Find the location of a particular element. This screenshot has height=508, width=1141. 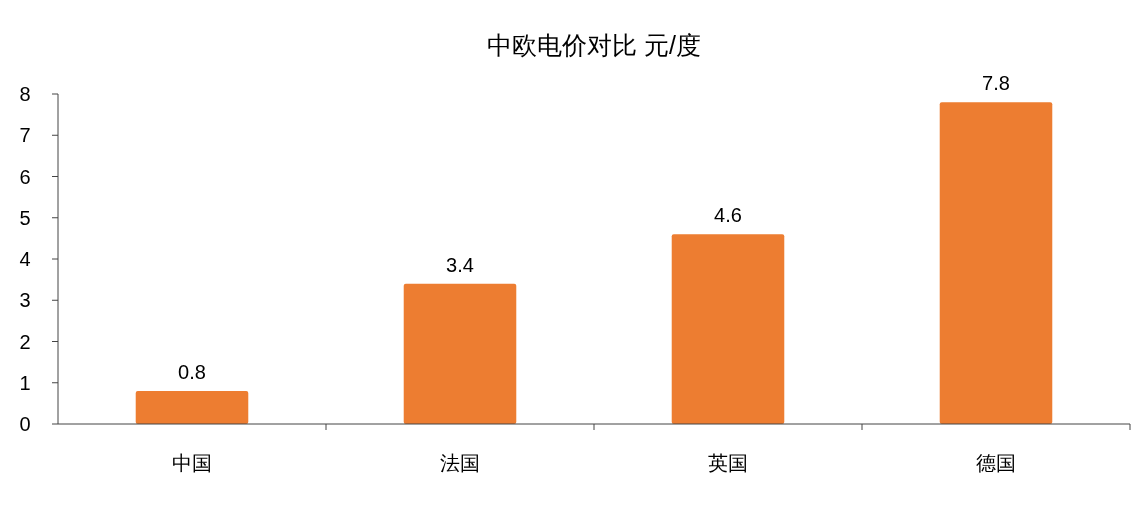

x-tick-label: 中国 is located at coordinates (192, 463).